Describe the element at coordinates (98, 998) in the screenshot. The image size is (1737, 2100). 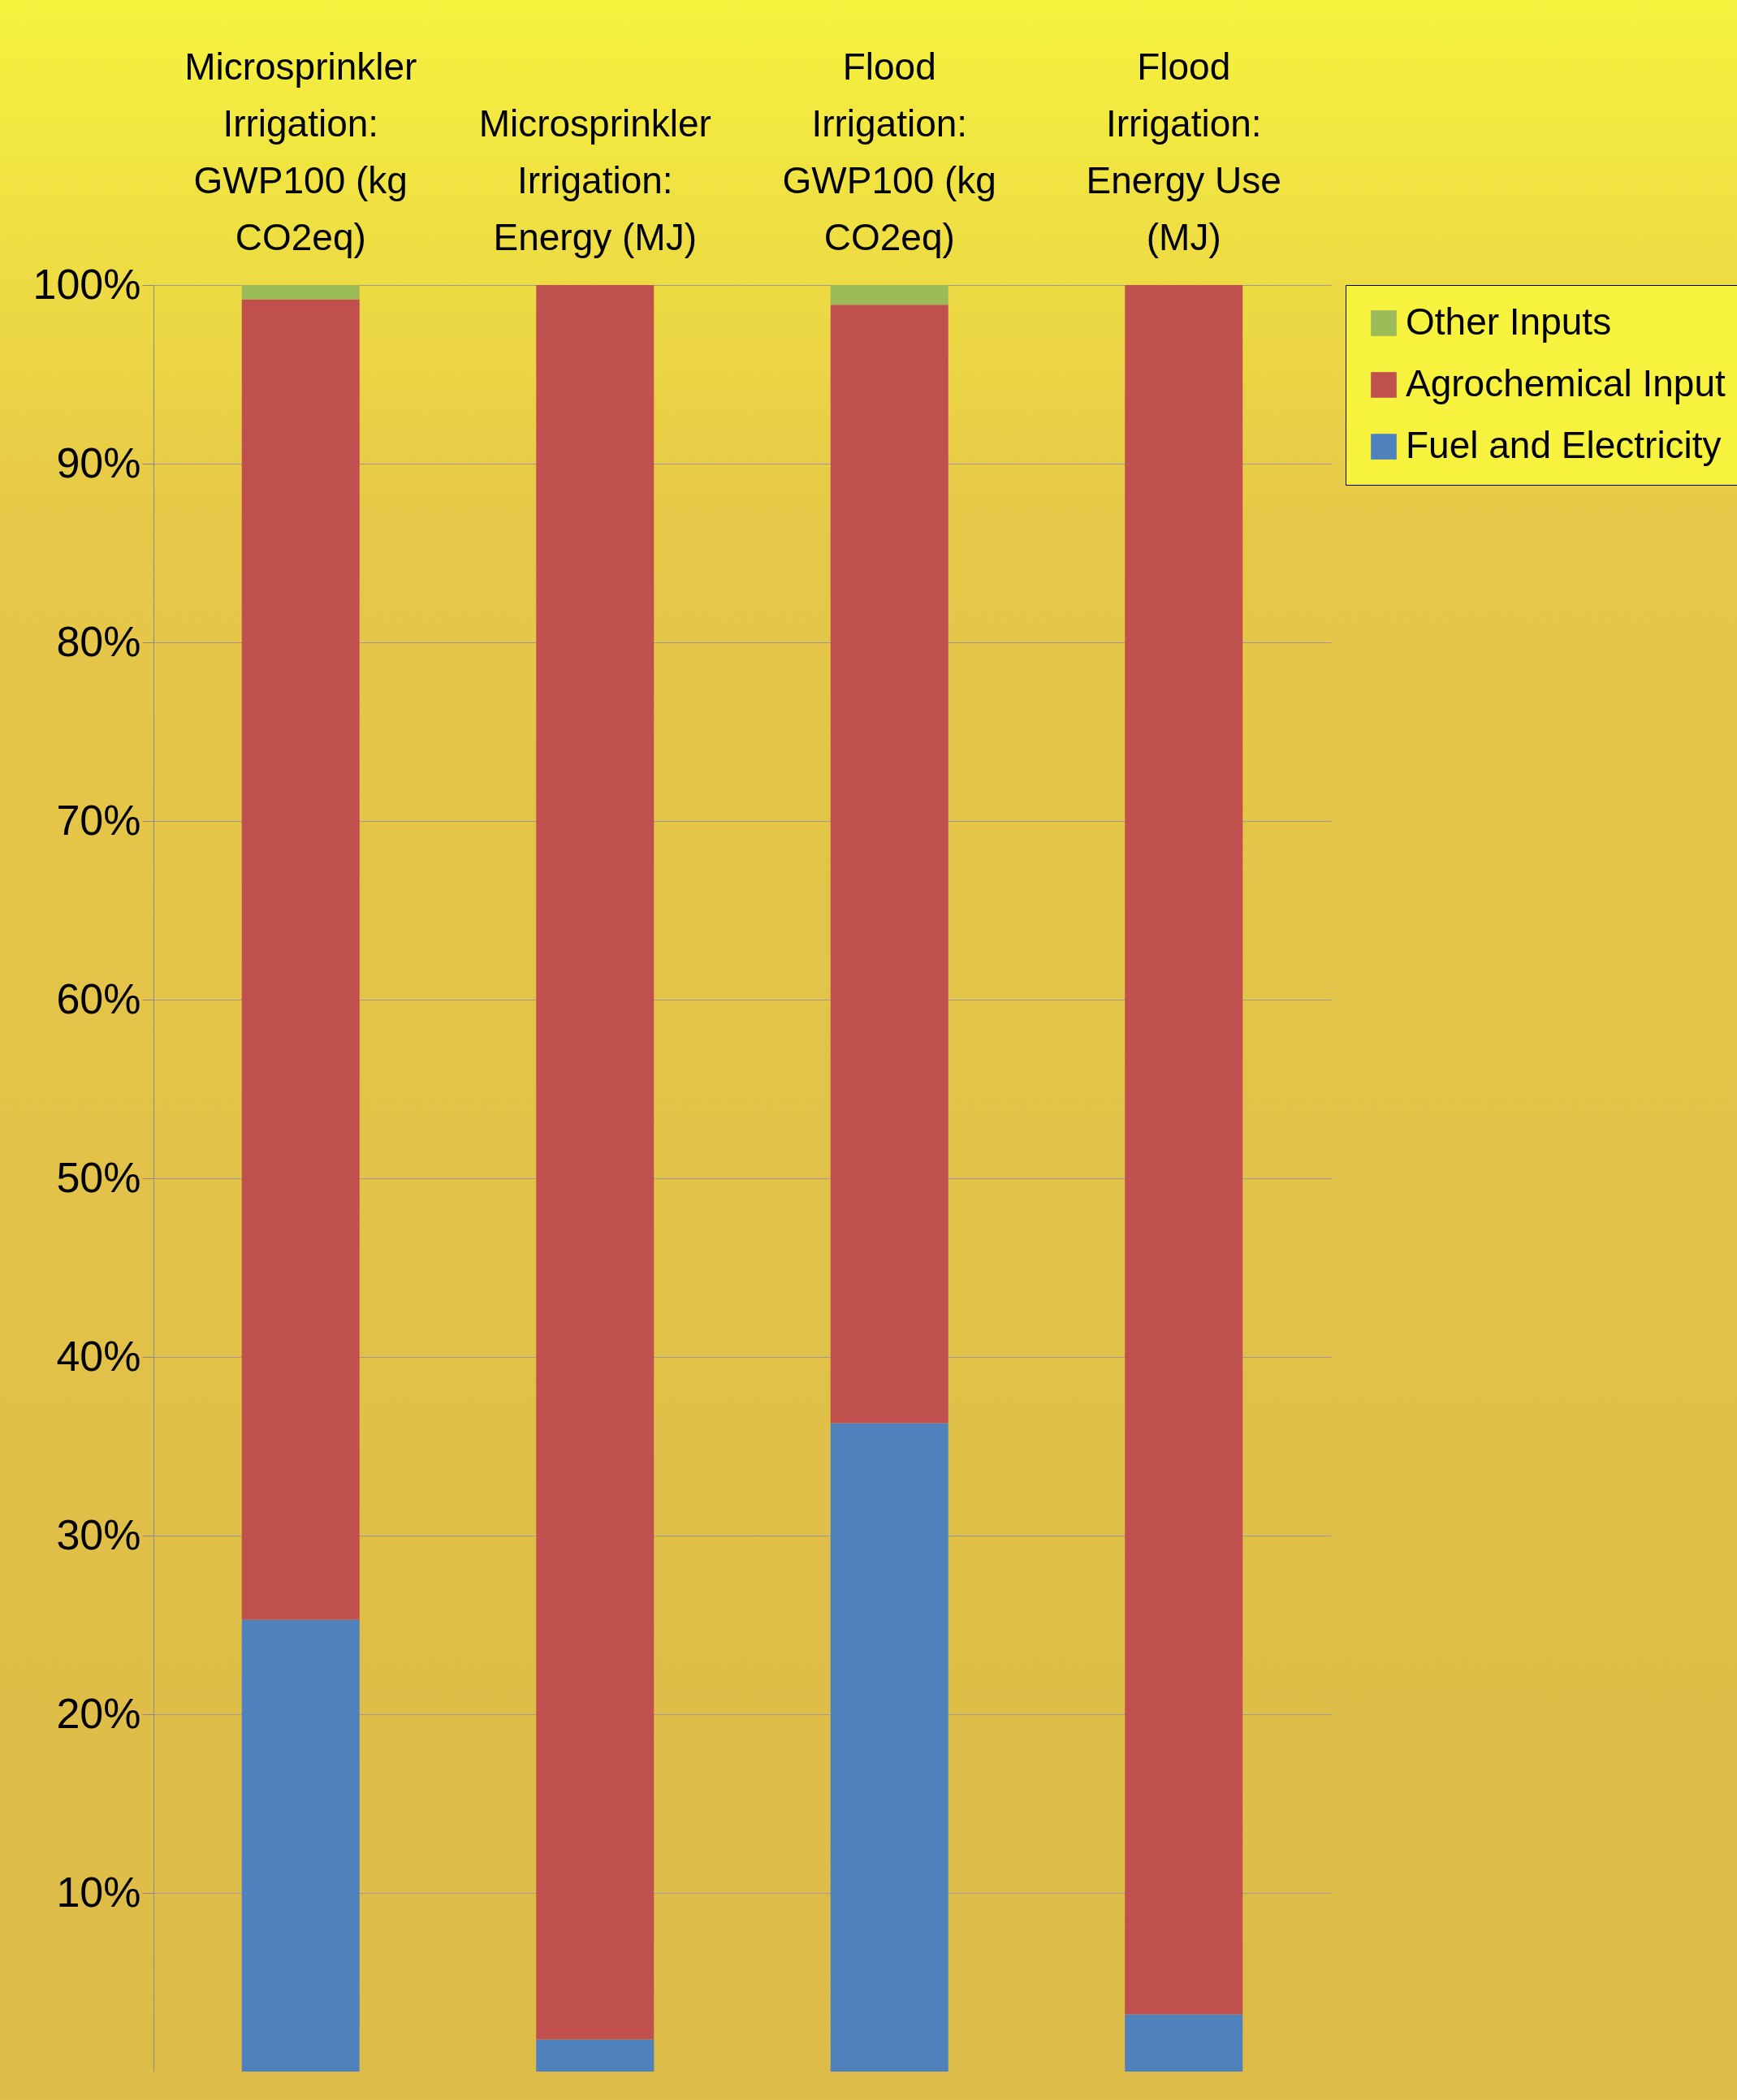
I see `y-tick-label: 60%` at that location.